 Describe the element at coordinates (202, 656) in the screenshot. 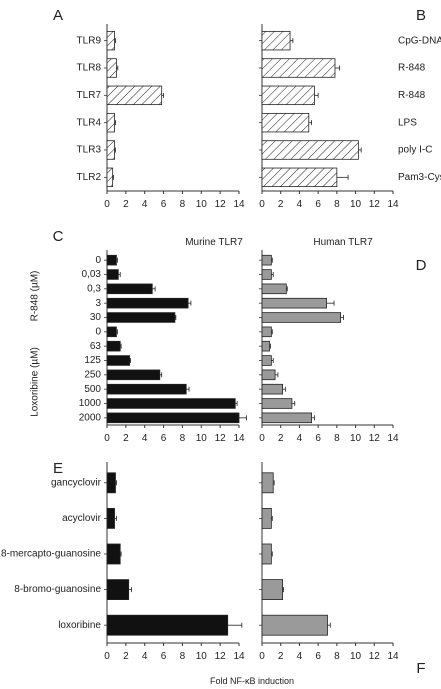

I see `panel-e-x-tick-label: 10` at that location.